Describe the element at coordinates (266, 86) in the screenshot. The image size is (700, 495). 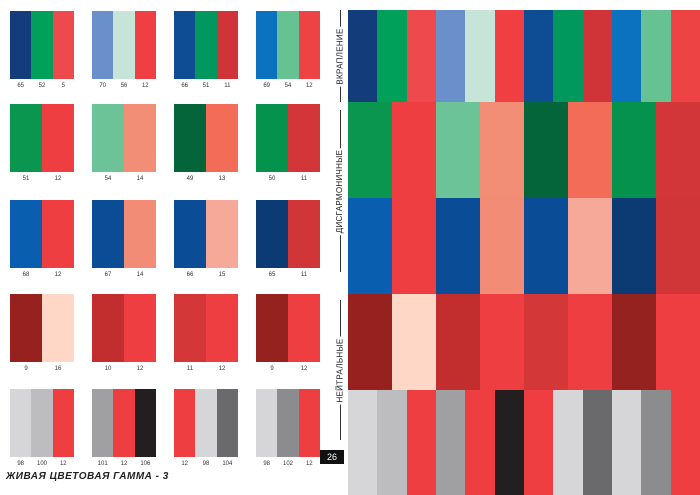
I see `swatch-number: 69` at that location.